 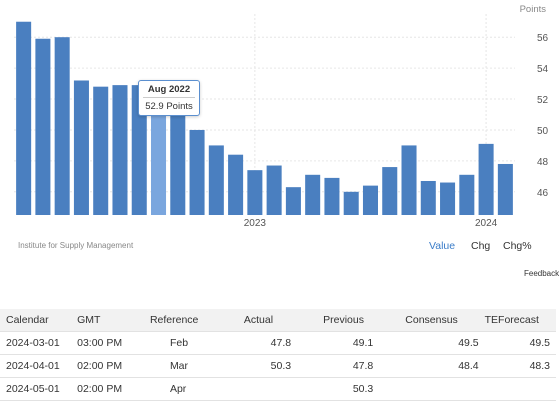 What do you see at coordinates (255, 223) in the screenshot?
I see `x-tick-label: 2023` at bounding box center [255, 223].